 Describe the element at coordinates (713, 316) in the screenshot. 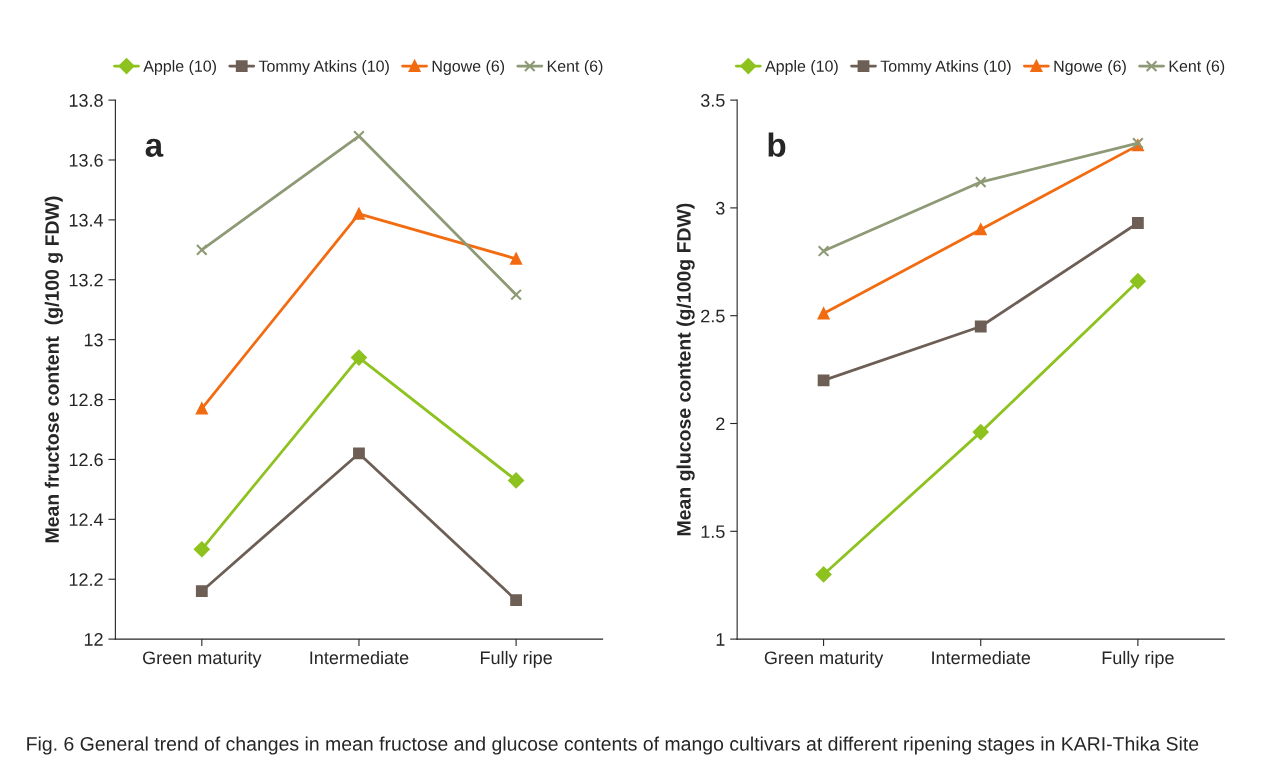

I see `y-tick-label: 2.5` at that location.